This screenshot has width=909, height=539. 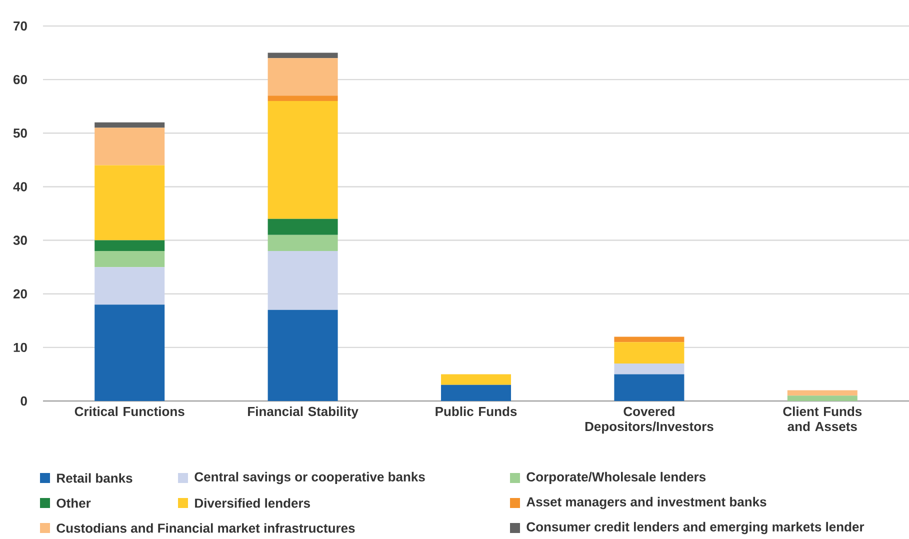 I want to click on x-tick-label: Covered Depositors/Investors, so click(x=649, y=420).